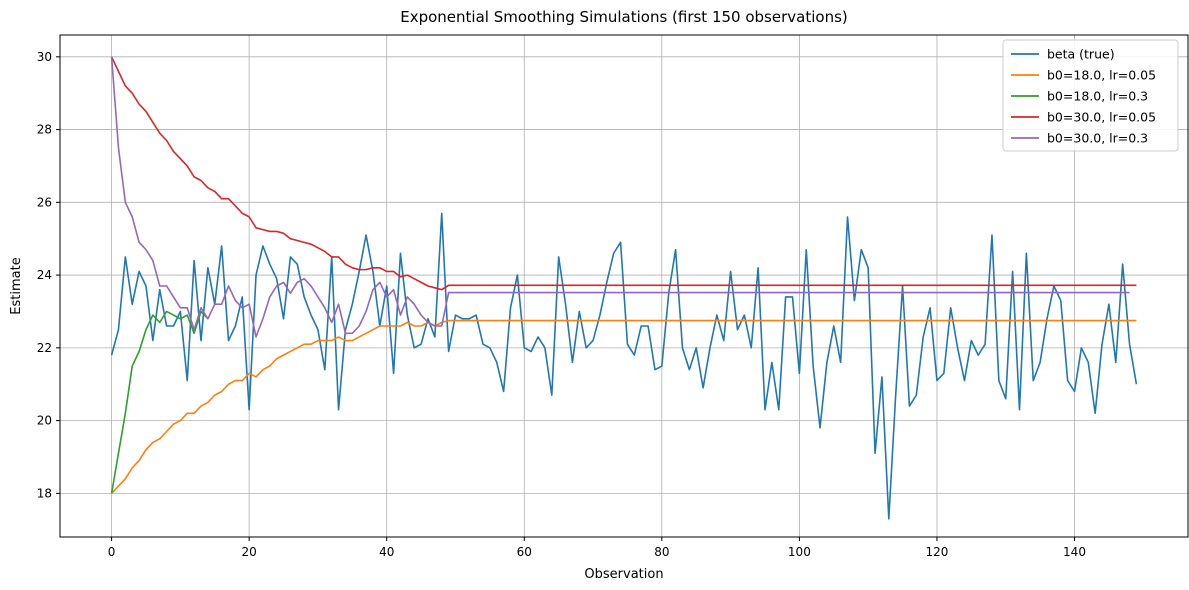  What do you see at coordinates (1101, 117) in the screenshot?
I see `legend-label: b0=30.0, lr=0.05` at bounding box center [1101, 117].